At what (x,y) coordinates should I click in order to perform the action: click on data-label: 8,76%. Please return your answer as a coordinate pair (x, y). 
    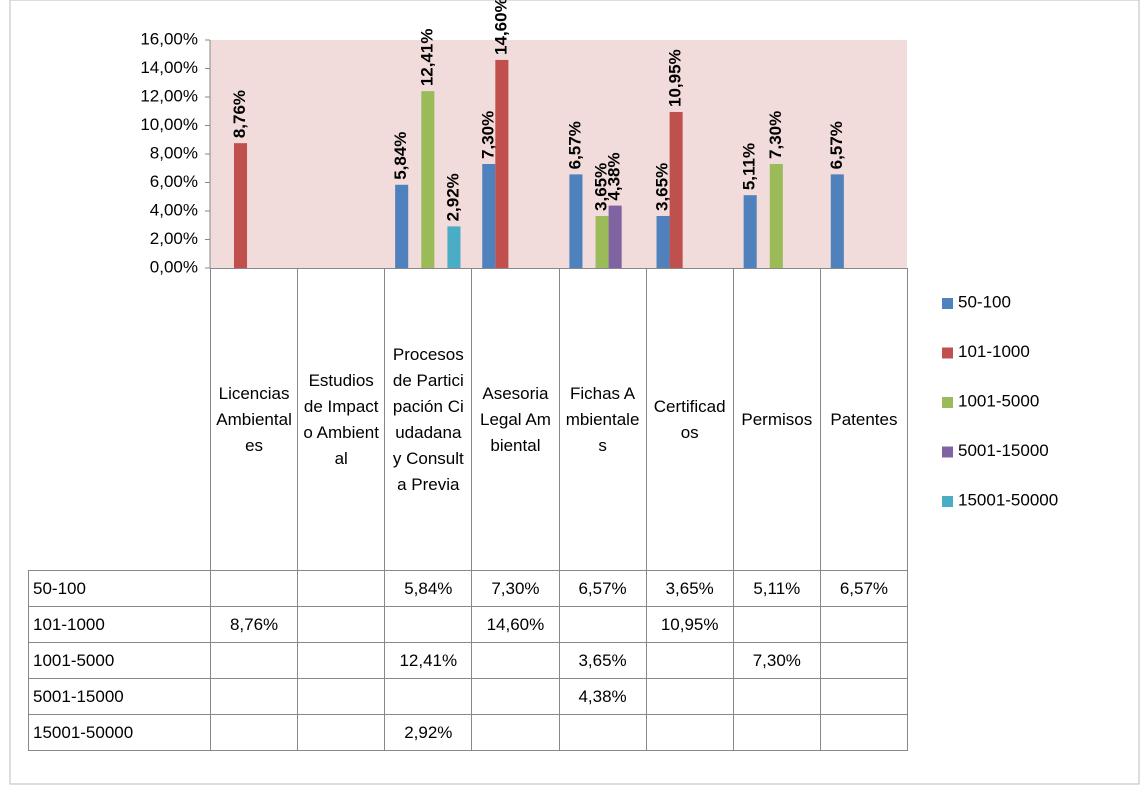
    Looking at the image, I should click on (239, 114).